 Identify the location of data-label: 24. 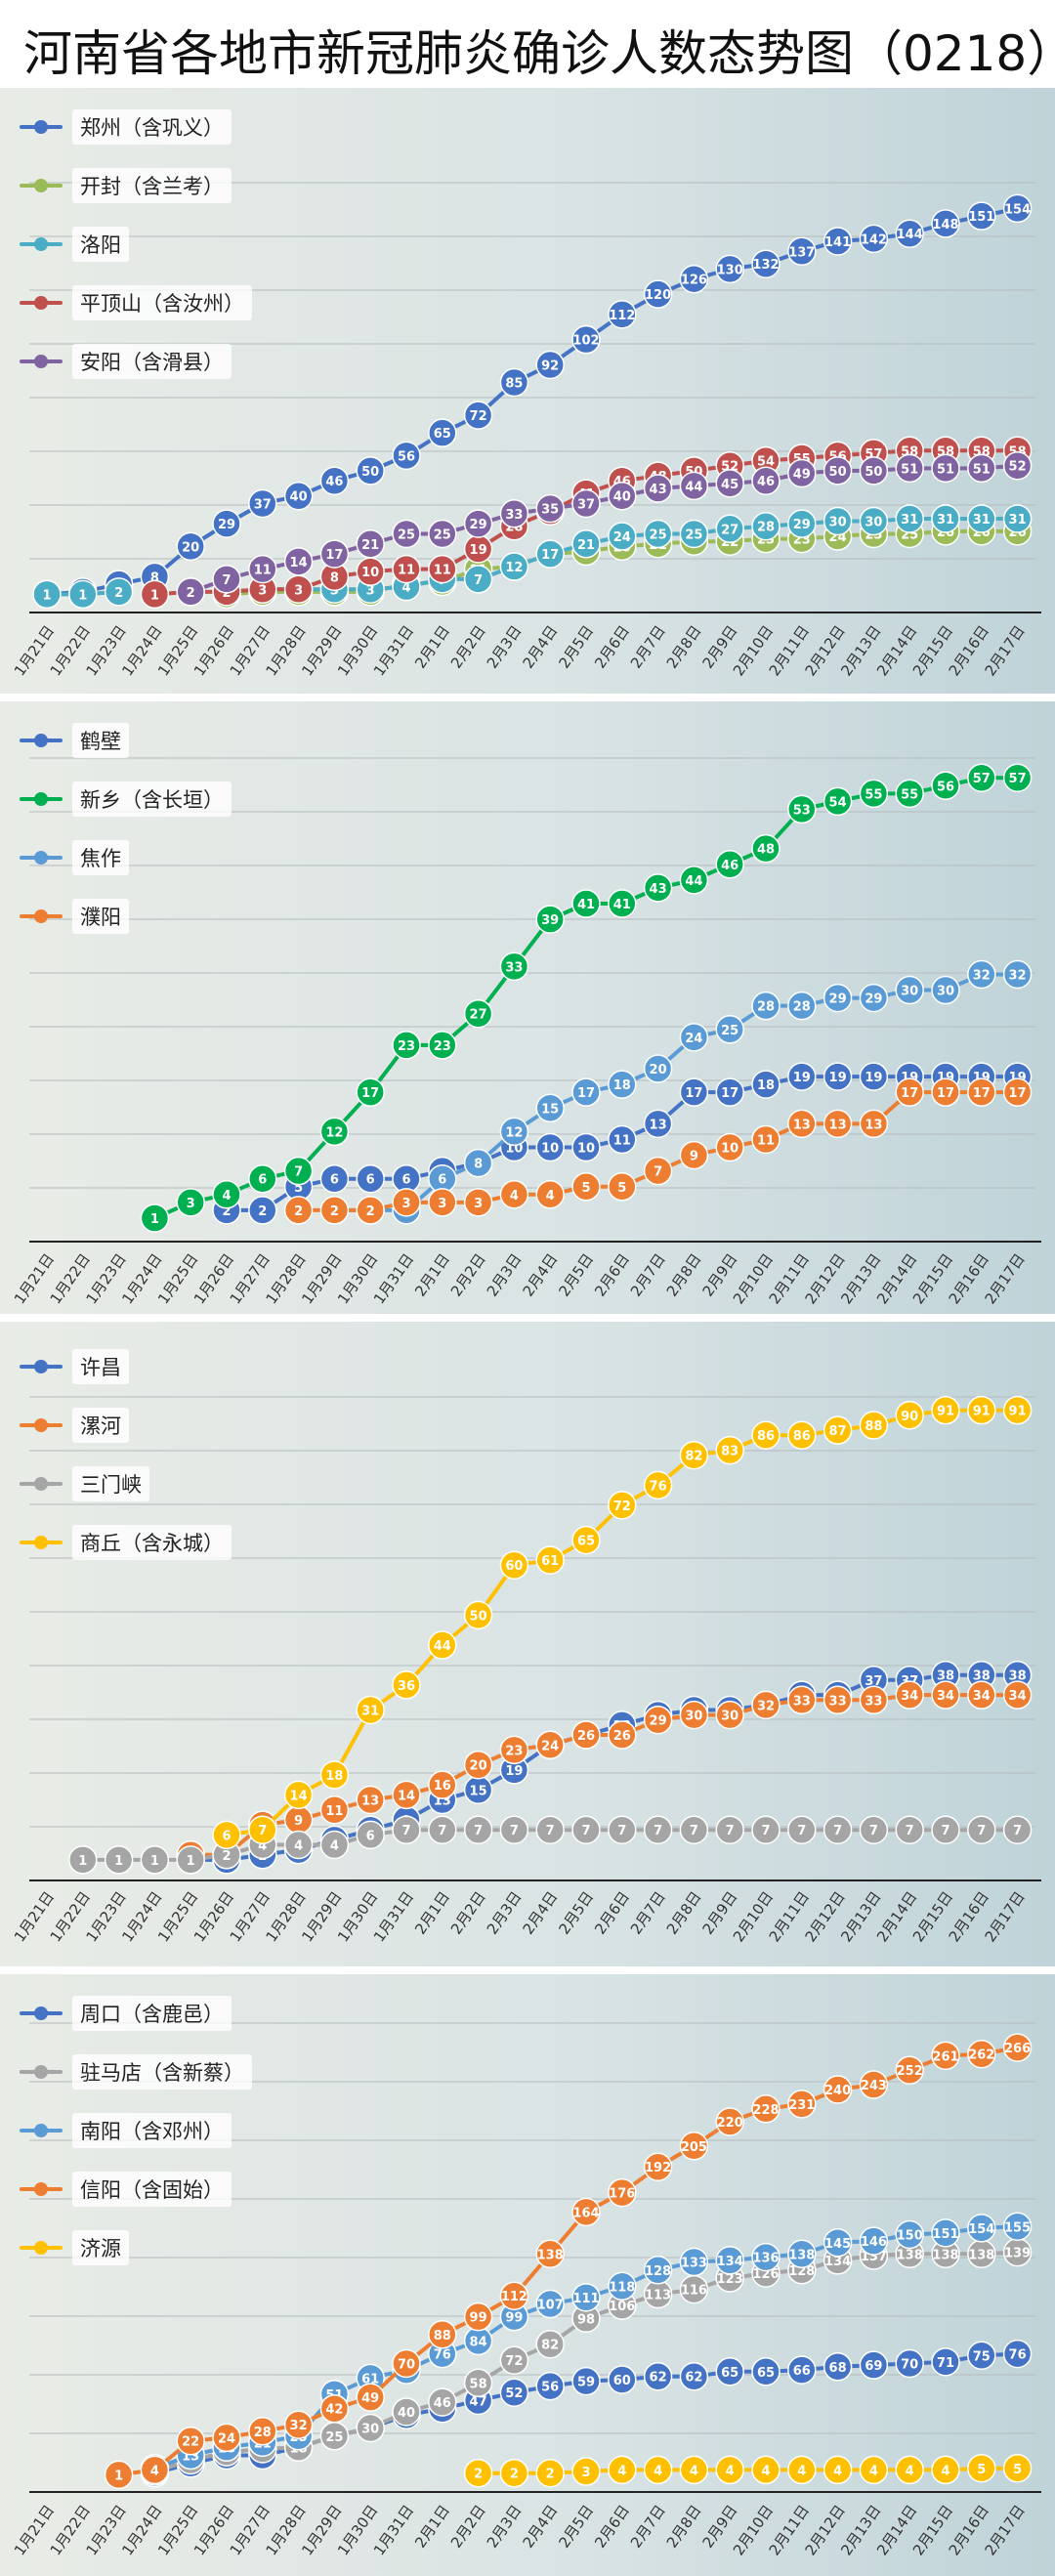
(622, 537).